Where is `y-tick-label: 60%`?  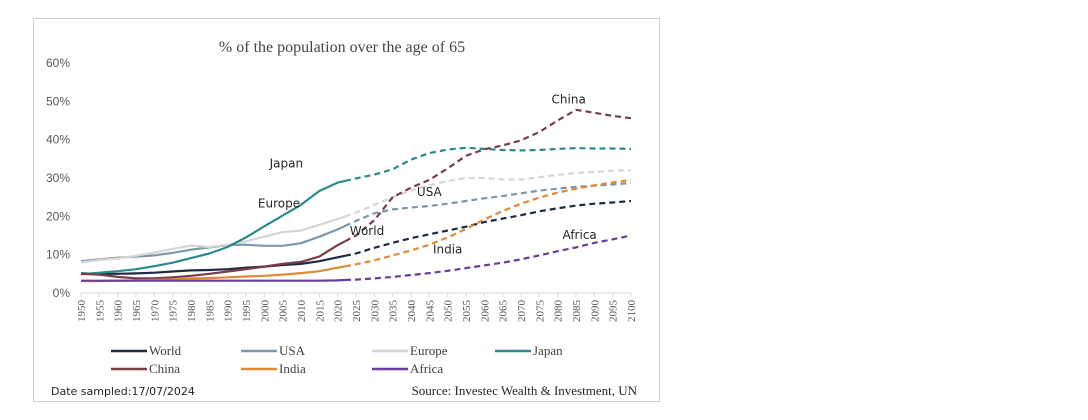 y-tick-label: 60% is located at coordinates (58, 63).